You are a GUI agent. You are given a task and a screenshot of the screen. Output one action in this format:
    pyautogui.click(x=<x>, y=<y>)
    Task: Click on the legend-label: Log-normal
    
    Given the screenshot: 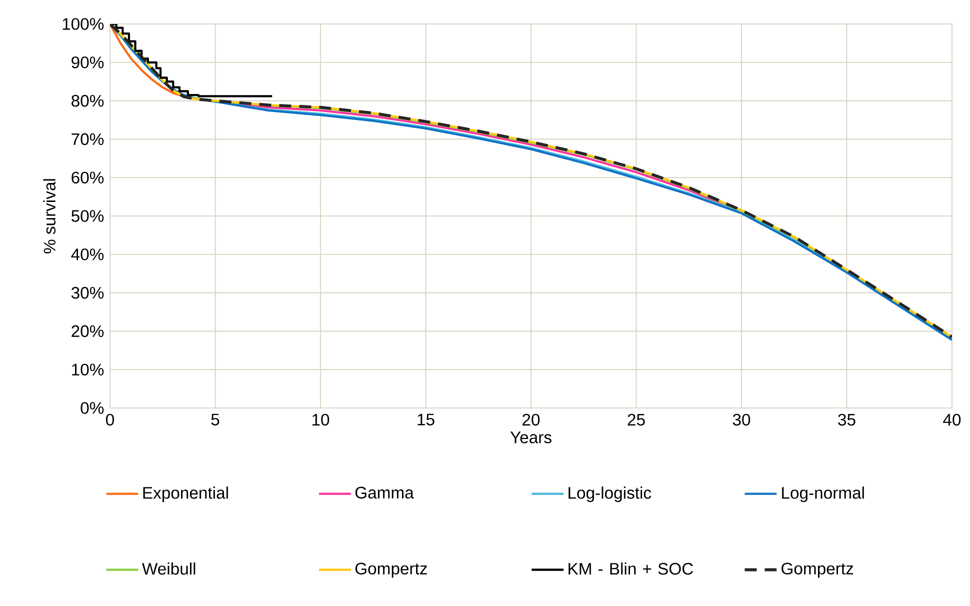 What is the action you would take?
    pyautogui.click(x=823, y=494)
    